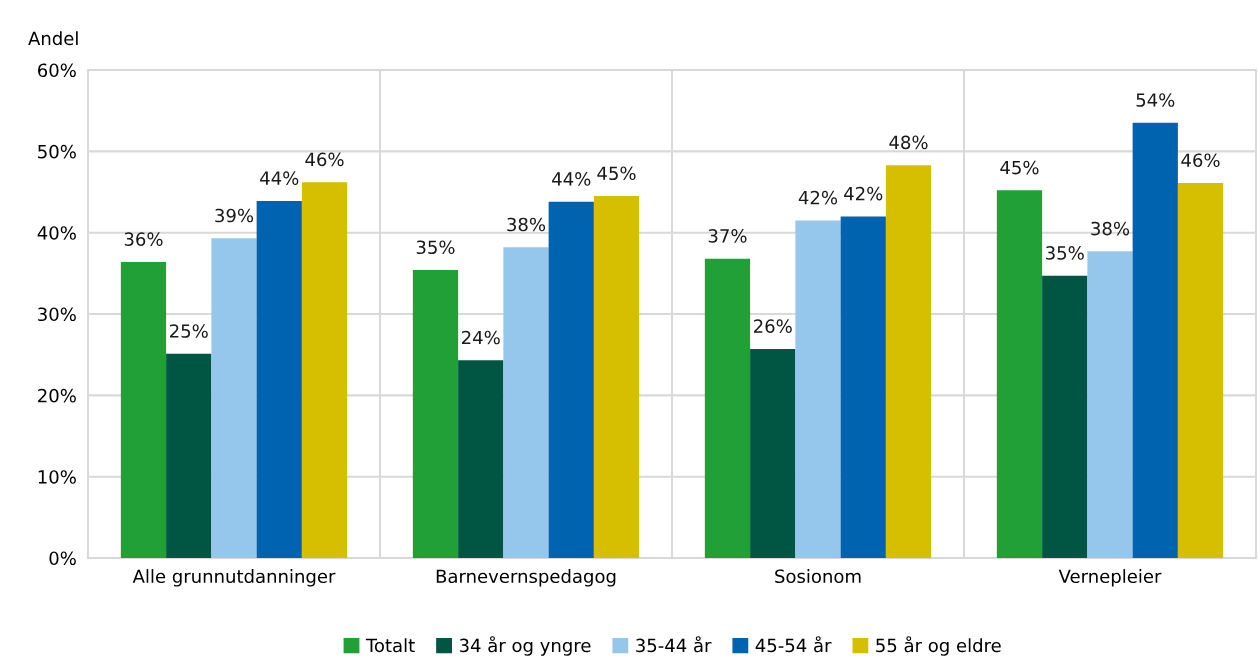 Image resolution: width=1258 pixels, height=672 pixels. I want to click on legend-label: 45-54 år, so click(793, 644).